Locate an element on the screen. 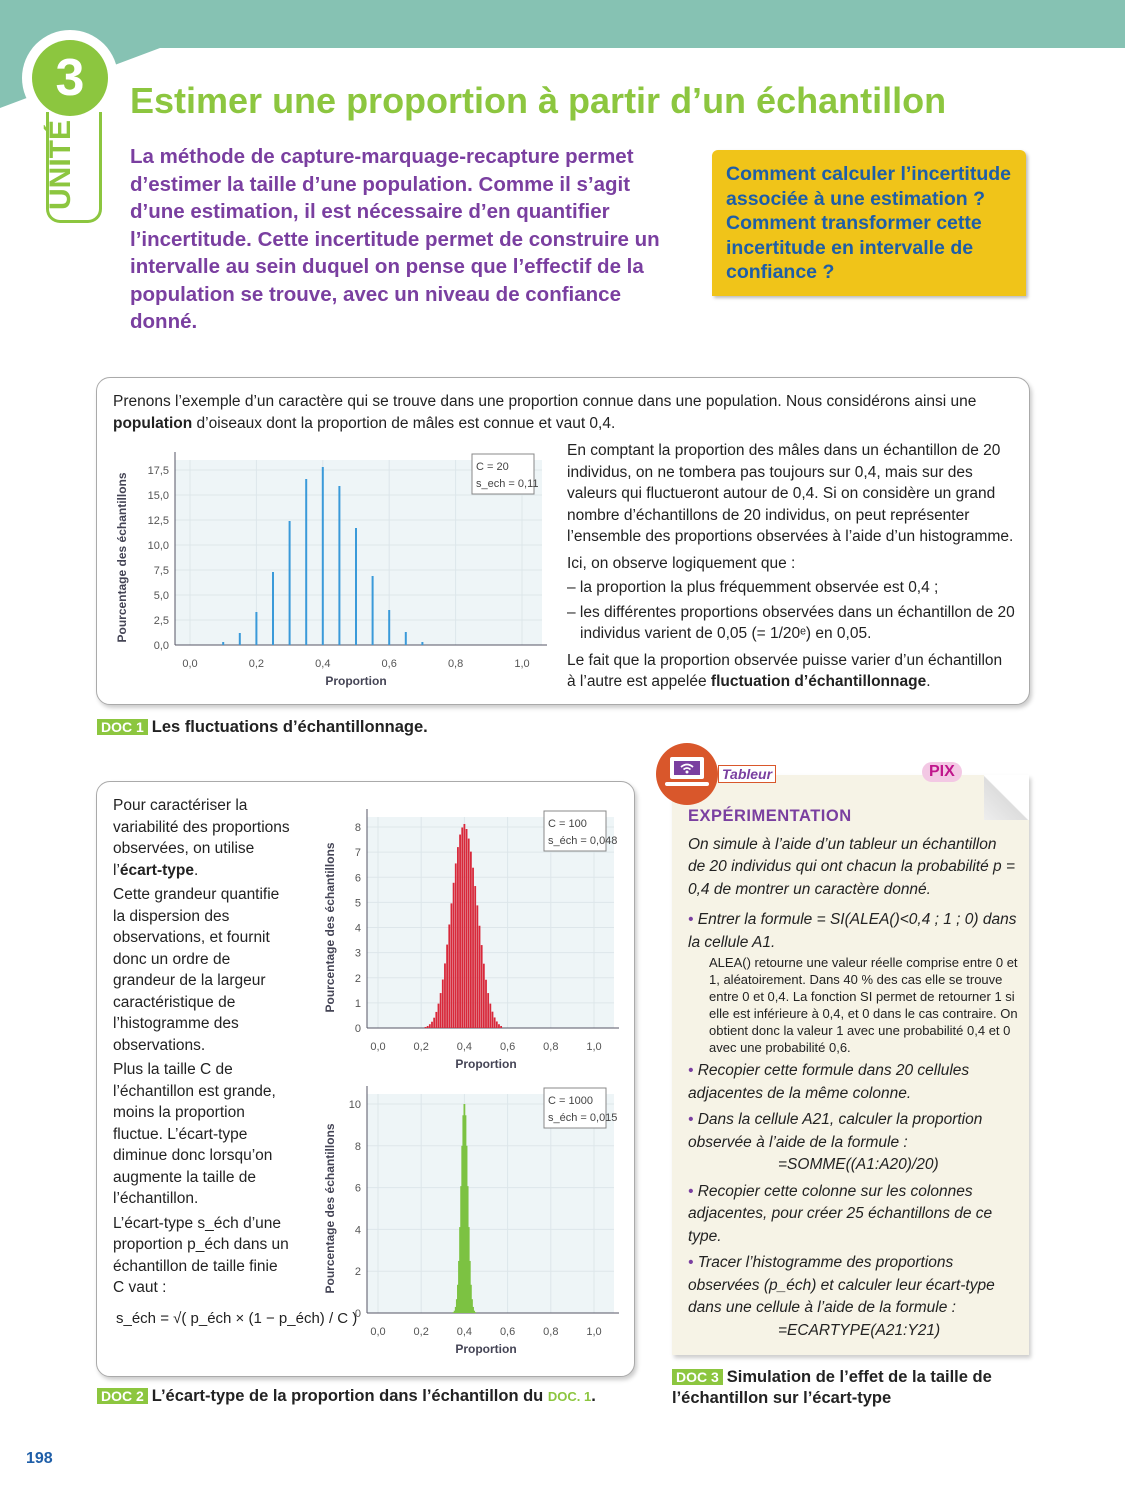 The width and height of the screenshot is (1125, 1500). y-tick-label: 0 is located at coordinates (358, 1314).